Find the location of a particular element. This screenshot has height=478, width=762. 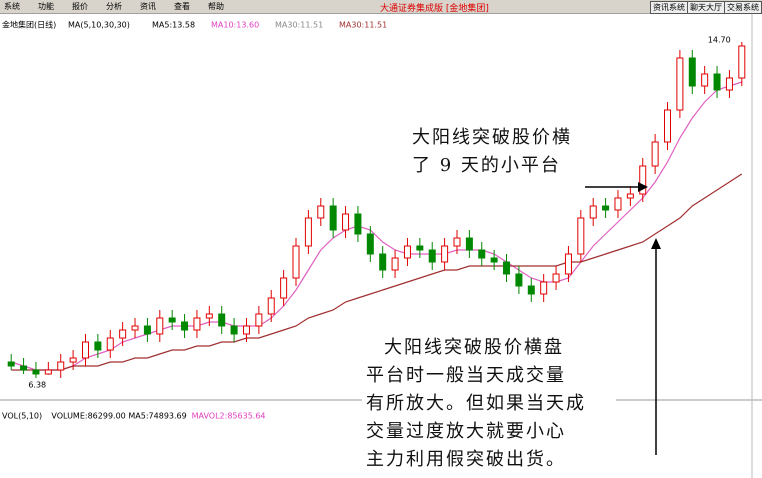

toolbar-button: 资讯系统 is located at coordinates (669, 7).